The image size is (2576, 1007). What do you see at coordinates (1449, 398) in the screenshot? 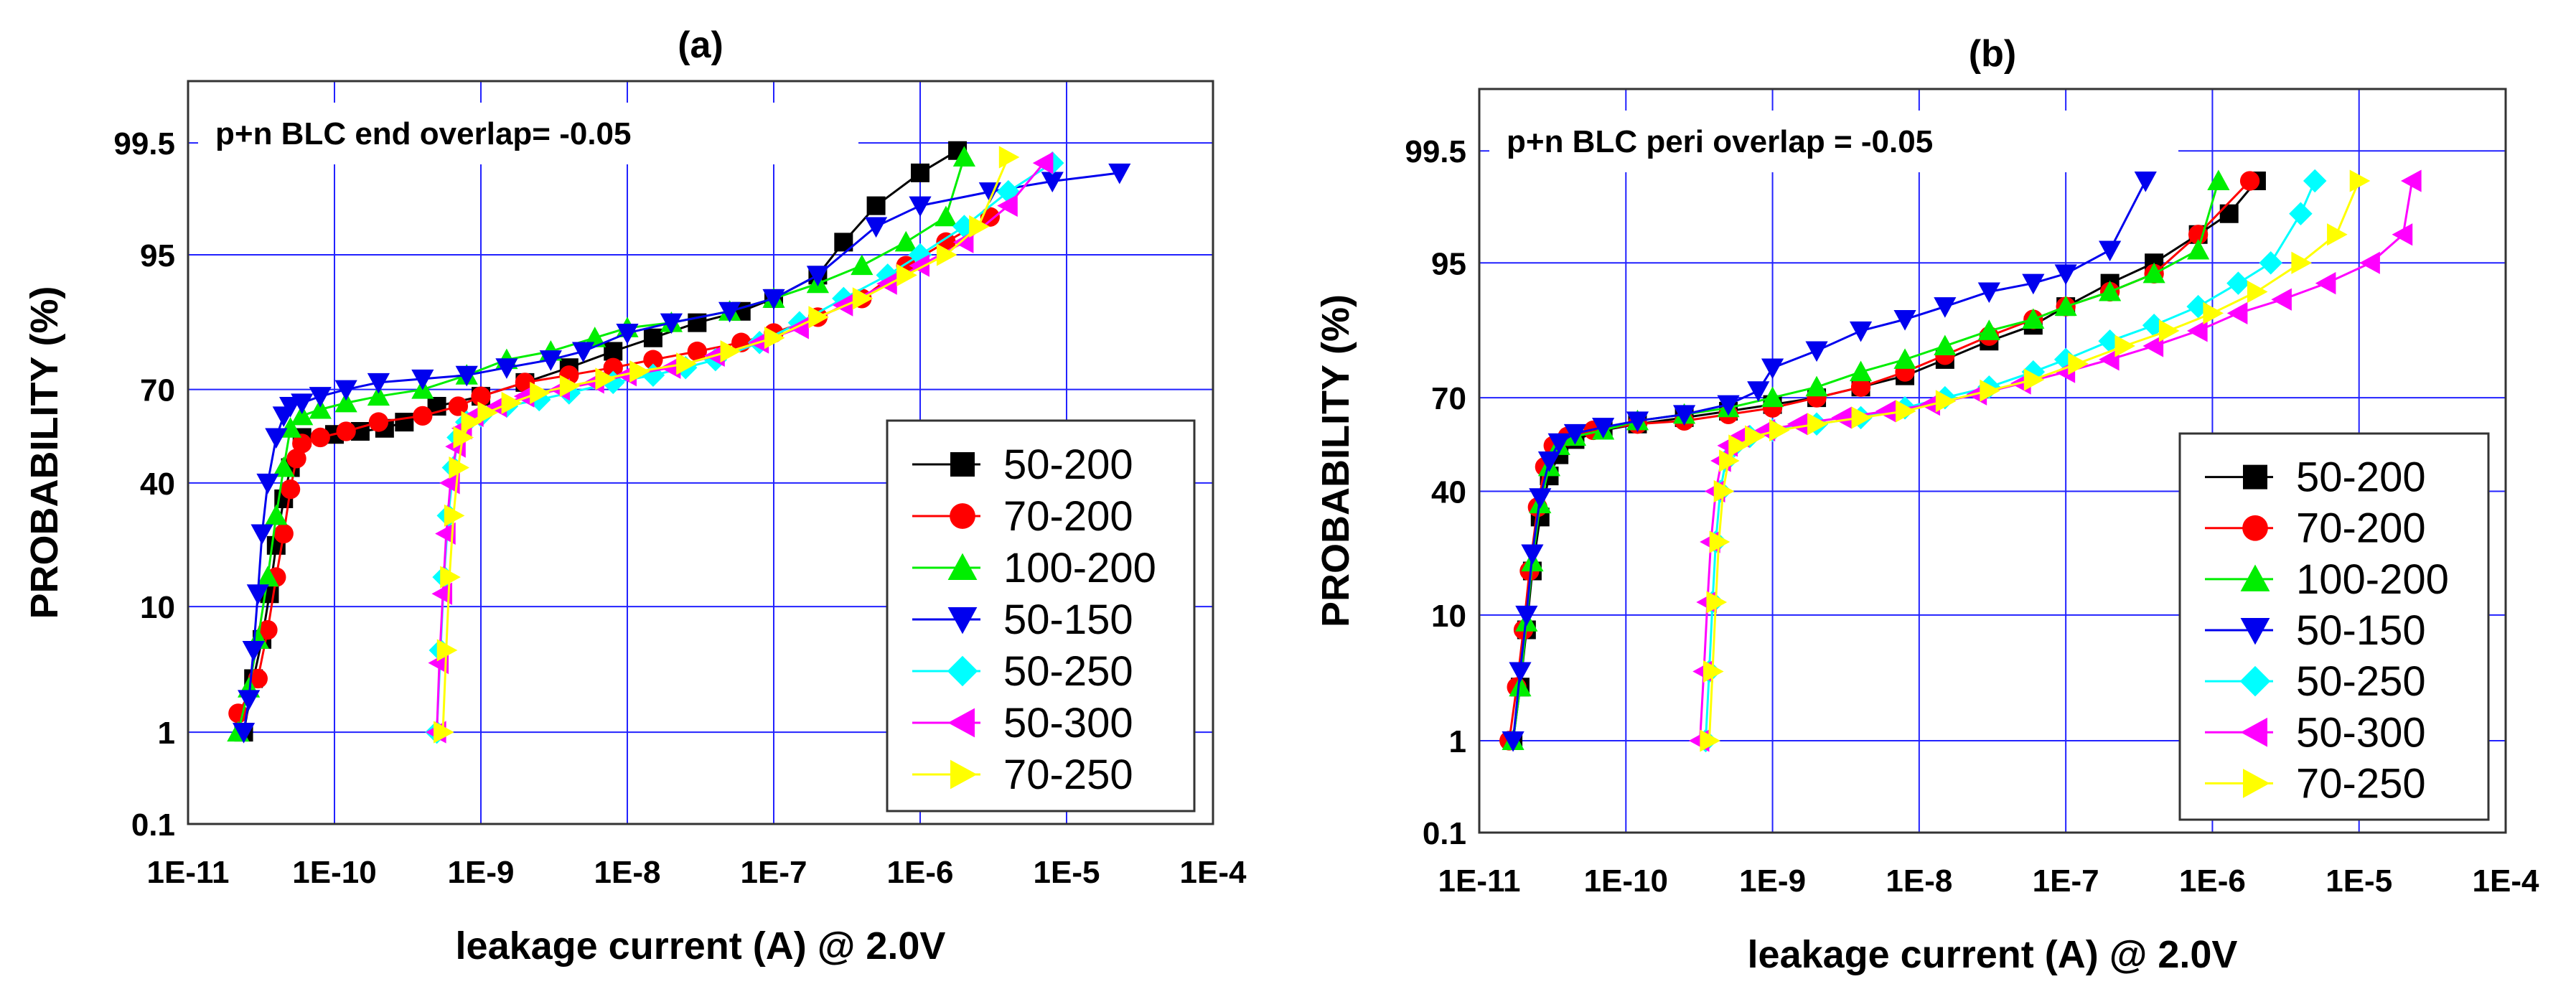
I see `y-tick-label: 70` at bounding box center [1449, 398].